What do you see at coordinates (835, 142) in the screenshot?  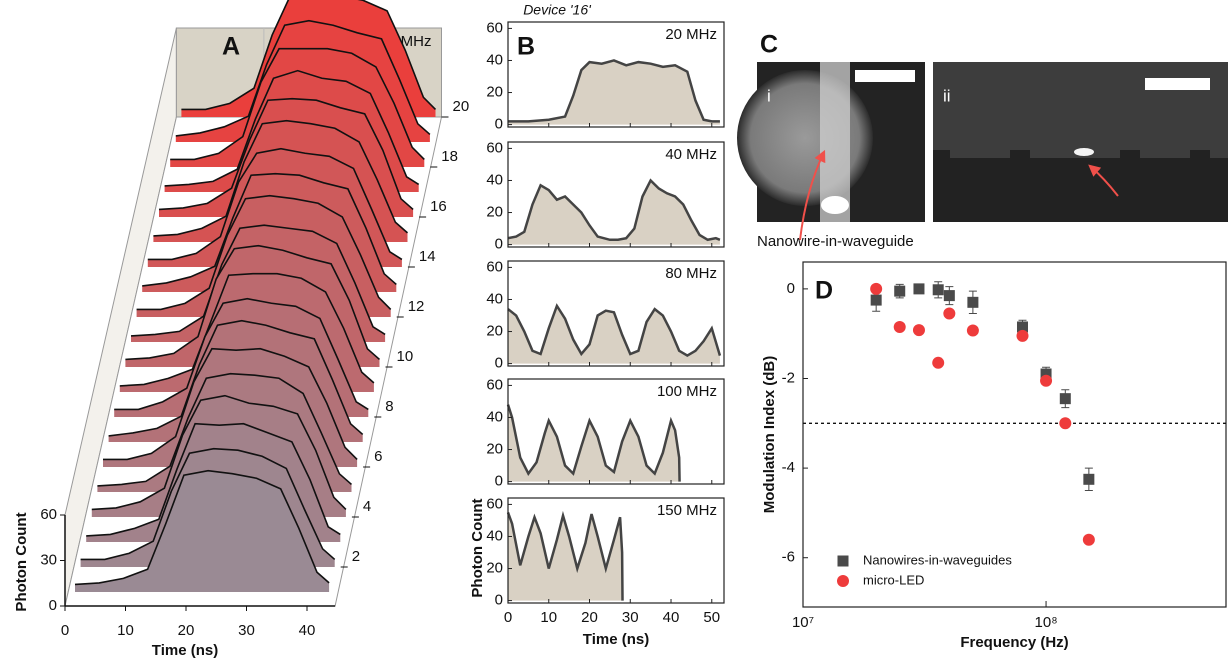 I see `waveguide` at bounding box center [835, 142].